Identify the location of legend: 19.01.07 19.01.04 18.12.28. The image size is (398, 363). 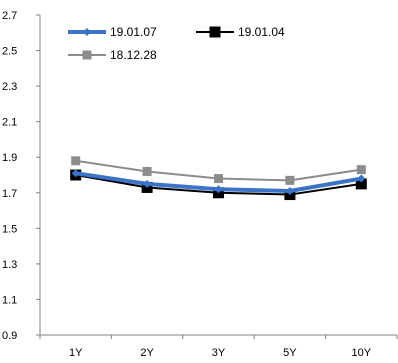
(176, 43).